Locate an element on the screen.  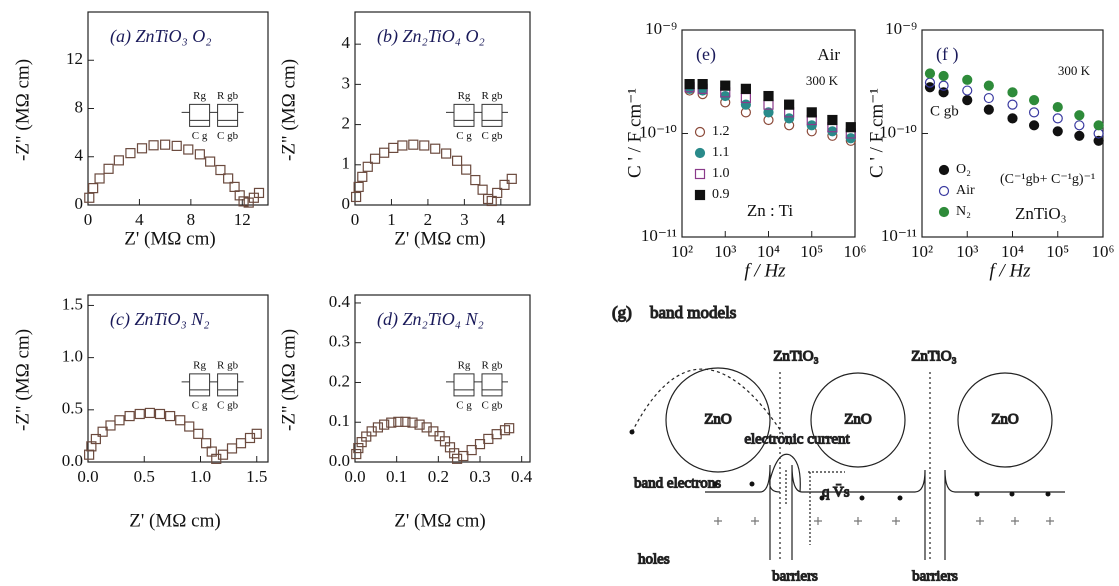
annotation: C gb is located at coordinates (944, 111).